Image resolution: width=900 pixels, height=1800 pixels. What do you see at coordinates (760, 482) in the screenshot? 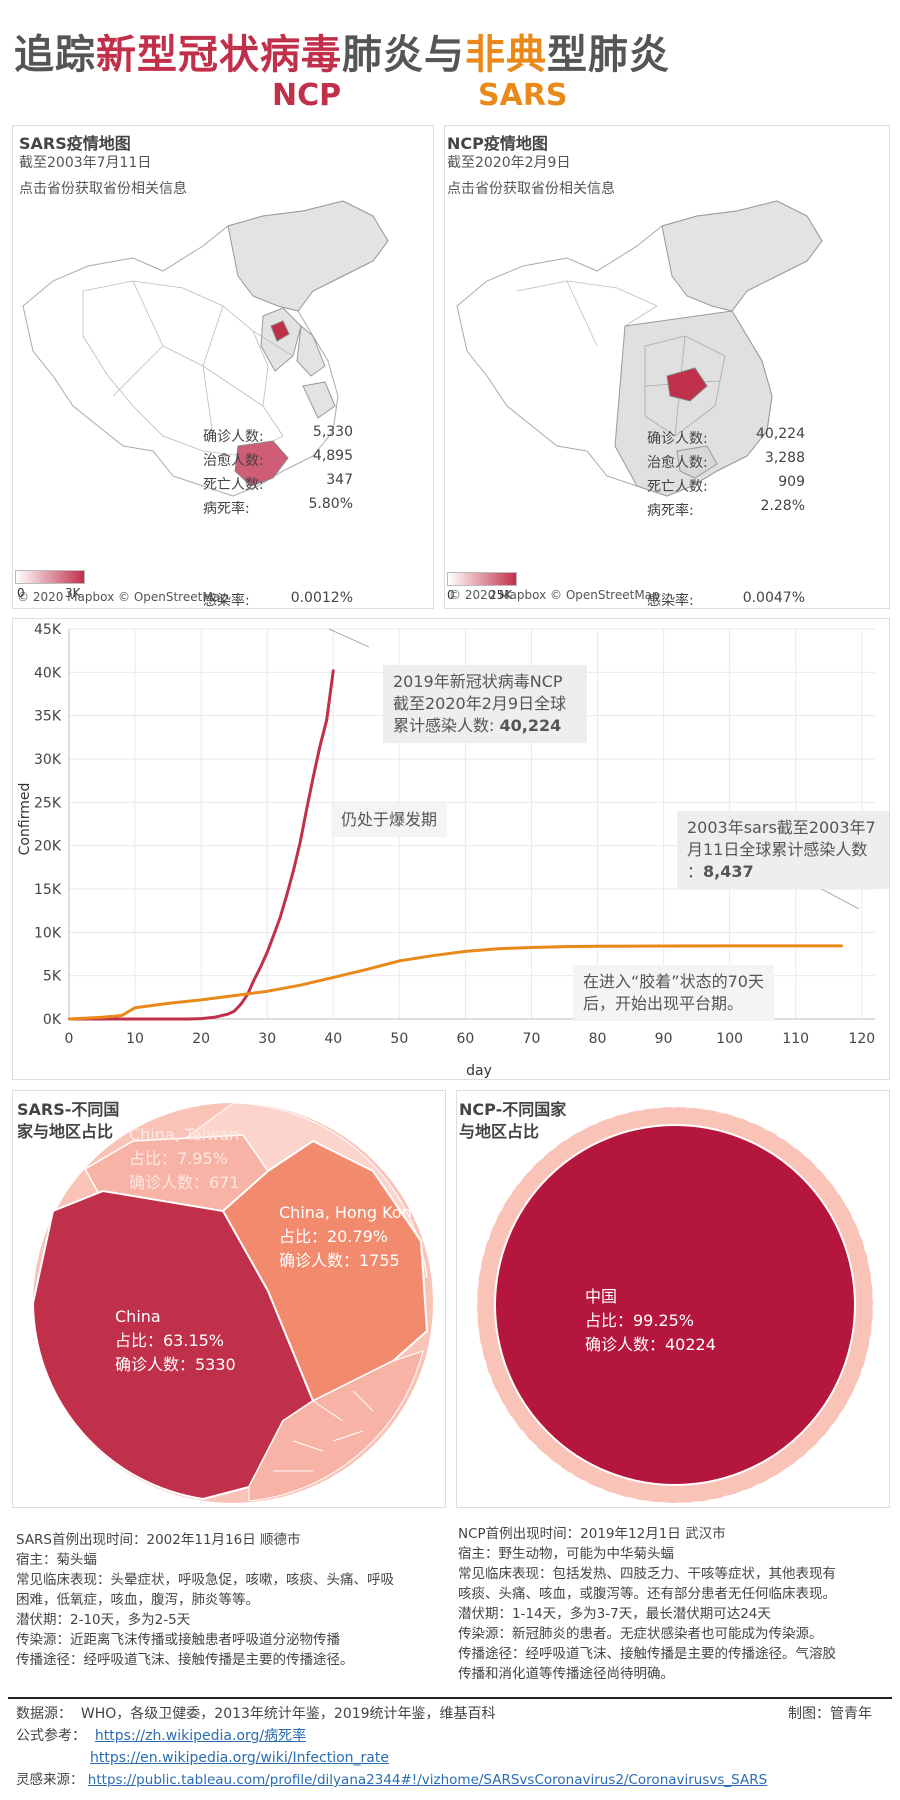
I see `ncp-stat-value: 909` at bounding box center [760, 482].